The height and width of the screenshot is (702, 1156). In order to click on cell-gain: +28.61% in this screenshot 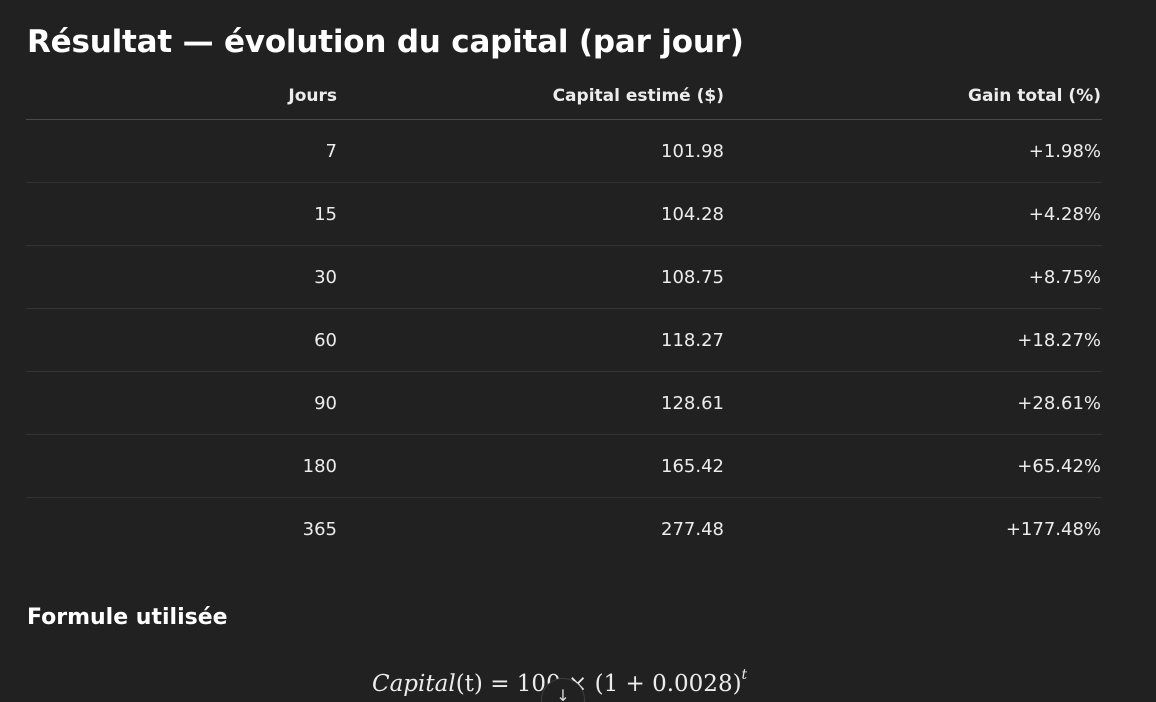, I will do `click(913, 403)`.